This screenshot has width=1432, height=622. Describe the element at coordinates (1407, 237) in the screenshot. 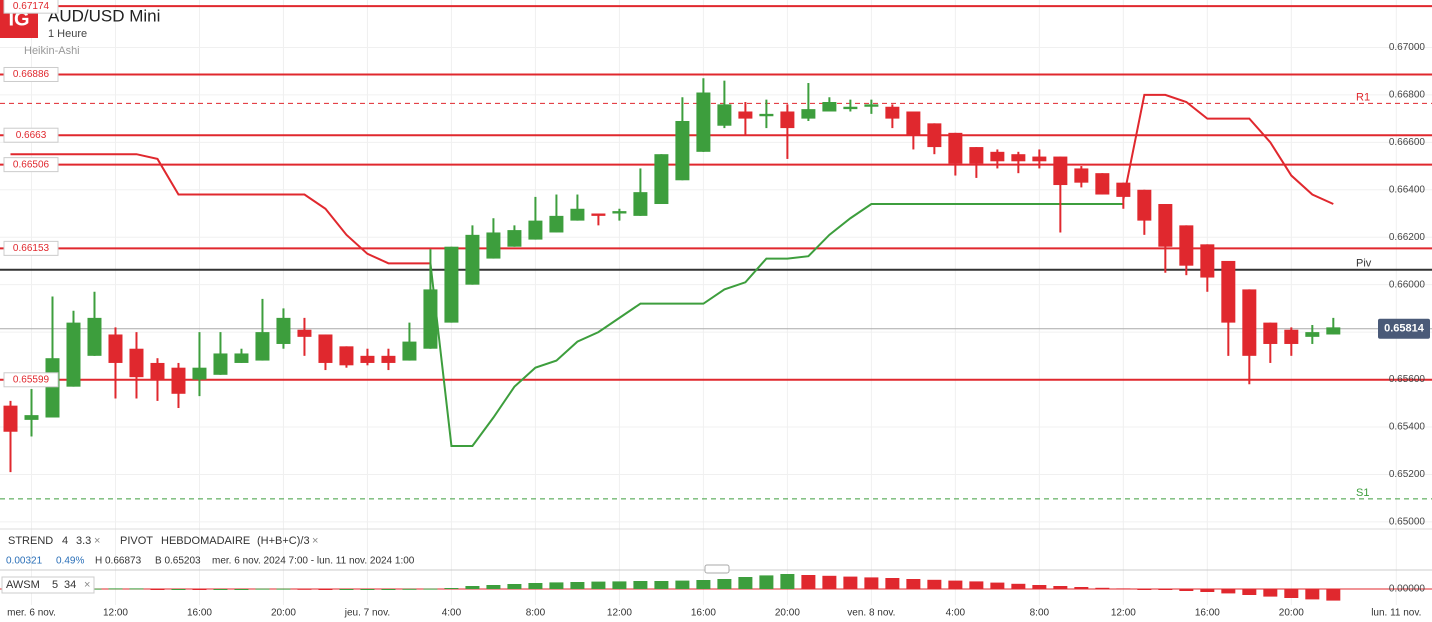

I see `y-tick-label: 0.66200` at that location.